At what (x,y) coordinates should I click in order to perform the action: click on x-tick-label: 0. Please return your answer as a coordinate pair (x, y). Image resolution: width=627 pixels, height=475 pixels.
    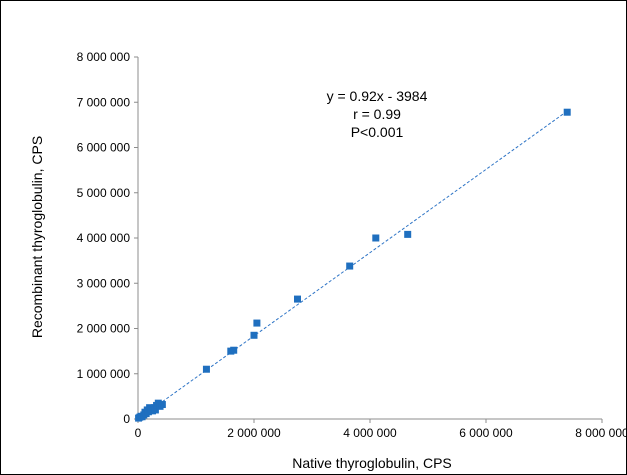
    Looking at the image, I should click on (138, 433).